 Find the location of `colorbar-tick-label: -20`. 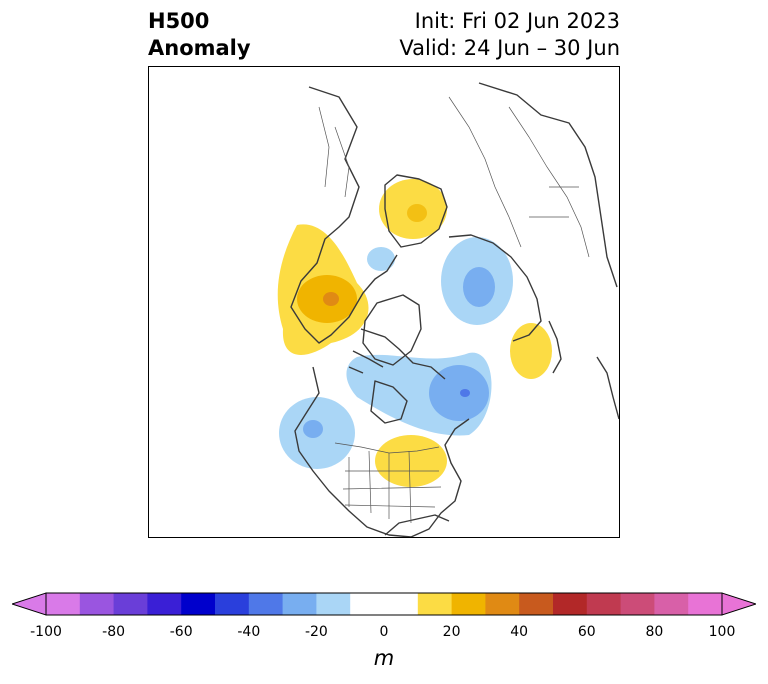

colorbar-tick-label: -20 is located at coordinates (316, 632).